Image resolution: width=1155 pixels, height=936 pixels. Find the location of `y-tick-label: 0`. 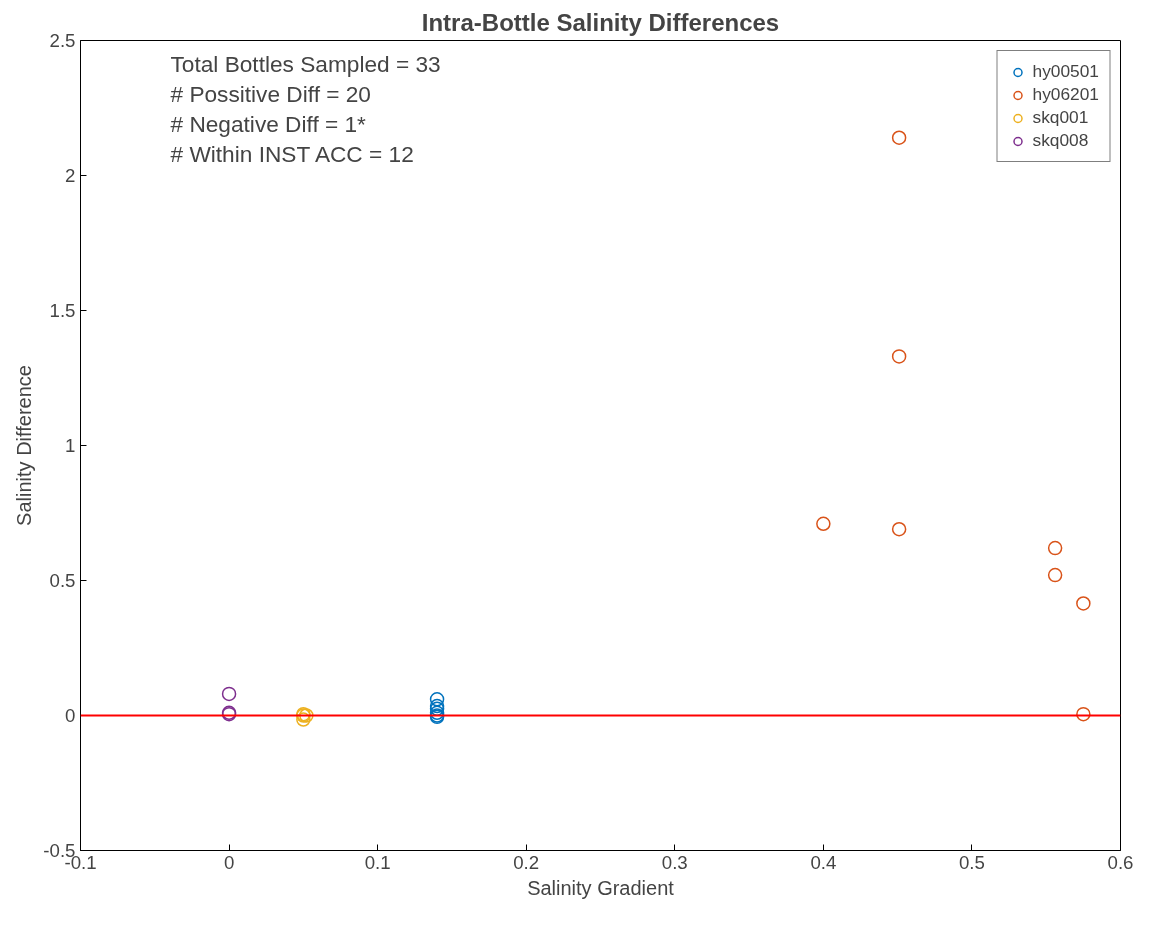

y-tick-label: 0 is located at coordinates (70, 715).